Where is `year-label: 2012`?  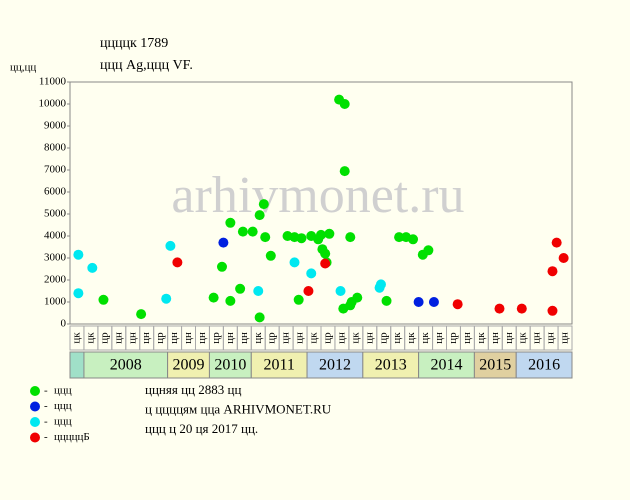 year-label: 2012 is located at coordinates (335, 365).